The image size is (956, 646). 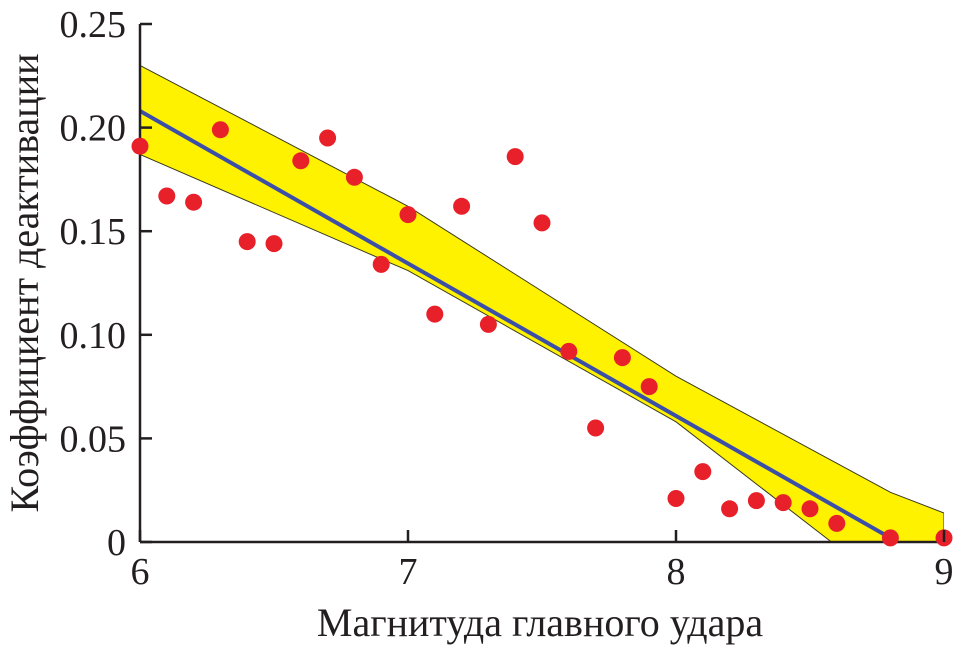 I want to click on x-tick-label: 7, so click(x=408, y=572).